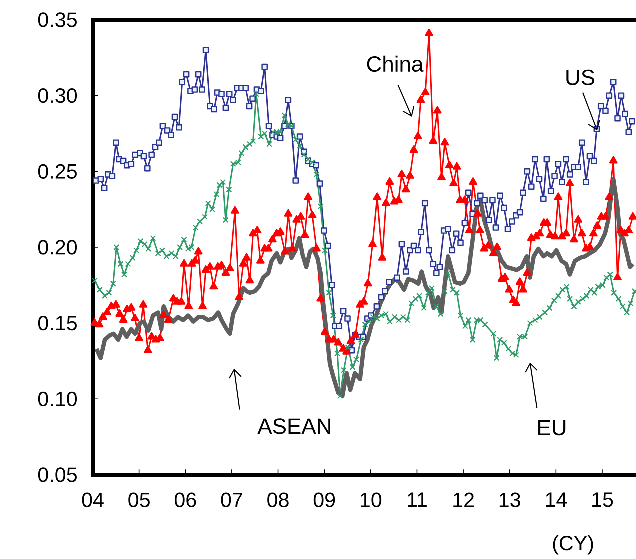  What do you see at coordinates (139, 500) in the screenshot?
I see `x-tick-label: 05` at bounding box center [139, 500].